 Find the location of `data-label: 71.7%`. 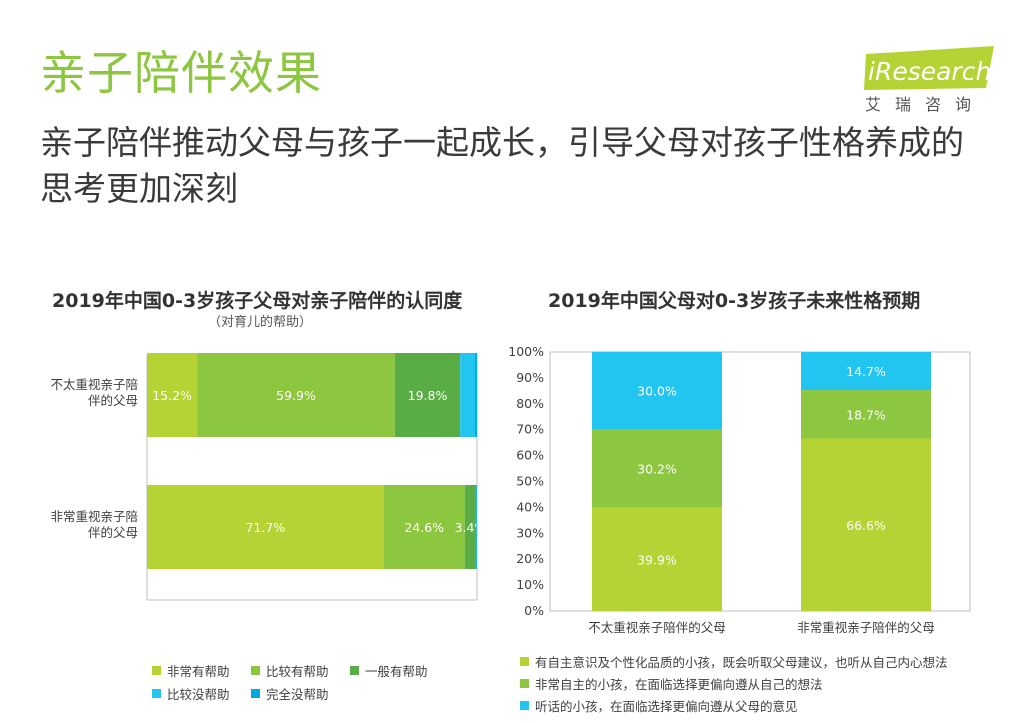

data-label: 71.7% is located at coordinates (265, 527).